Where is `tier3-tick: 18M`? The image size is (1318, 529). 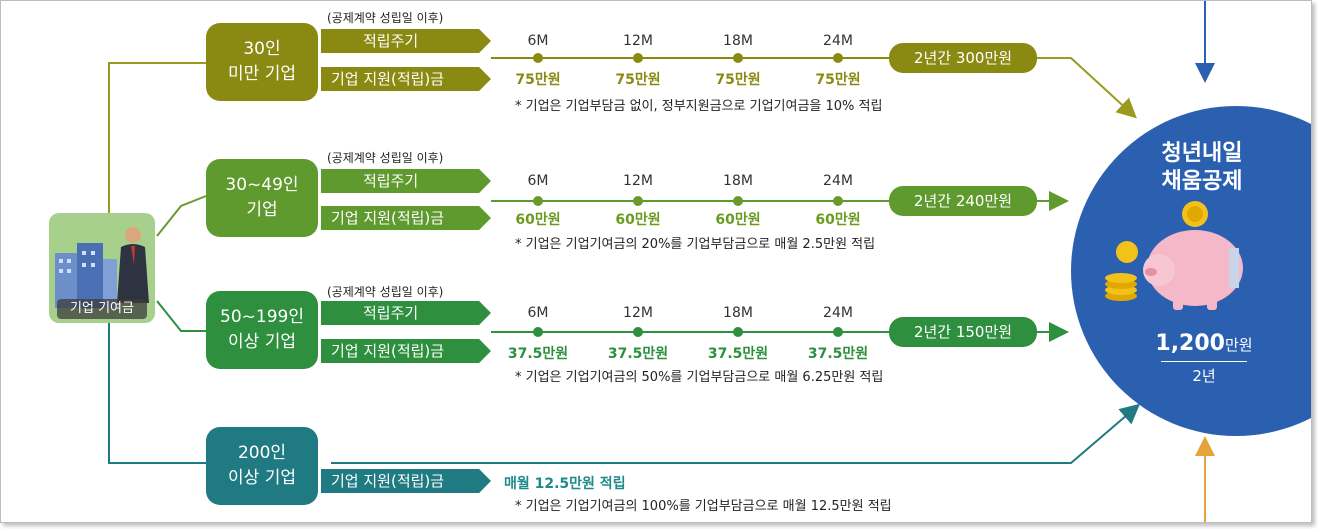
tier3-tick: 18M is located at coordinates (738, 313).